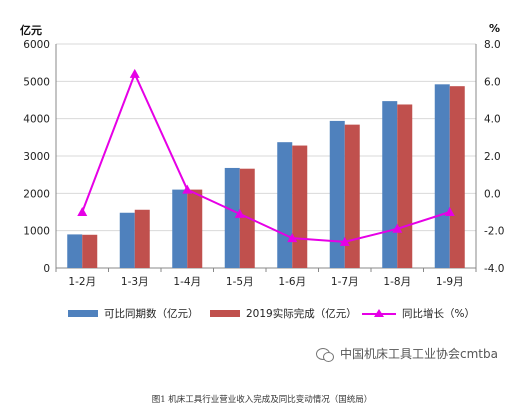 The image size is (524, 418). I want to click on left-tick-label: 1000, so click(36, 232).